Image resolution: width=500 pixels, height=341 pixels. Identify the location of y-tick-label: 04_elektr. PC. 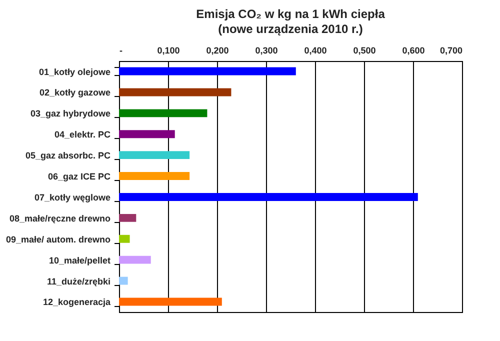
(82, 135).